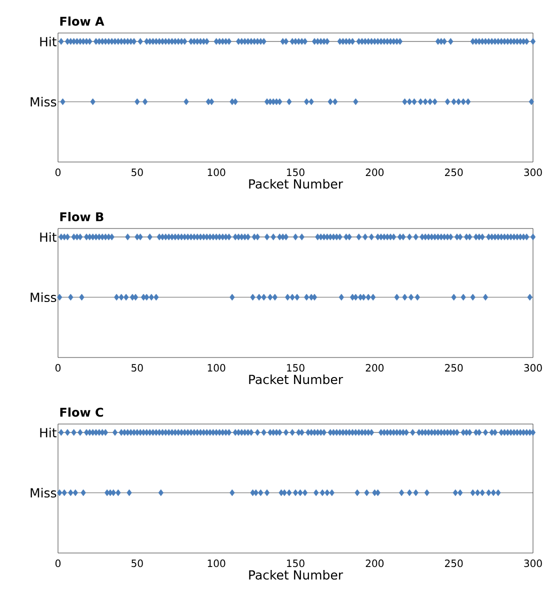 The image size is (552, 597). Describe the element at coordinates (82, 21) in the screenshot. I see `chart-title: Flow A` at that location.